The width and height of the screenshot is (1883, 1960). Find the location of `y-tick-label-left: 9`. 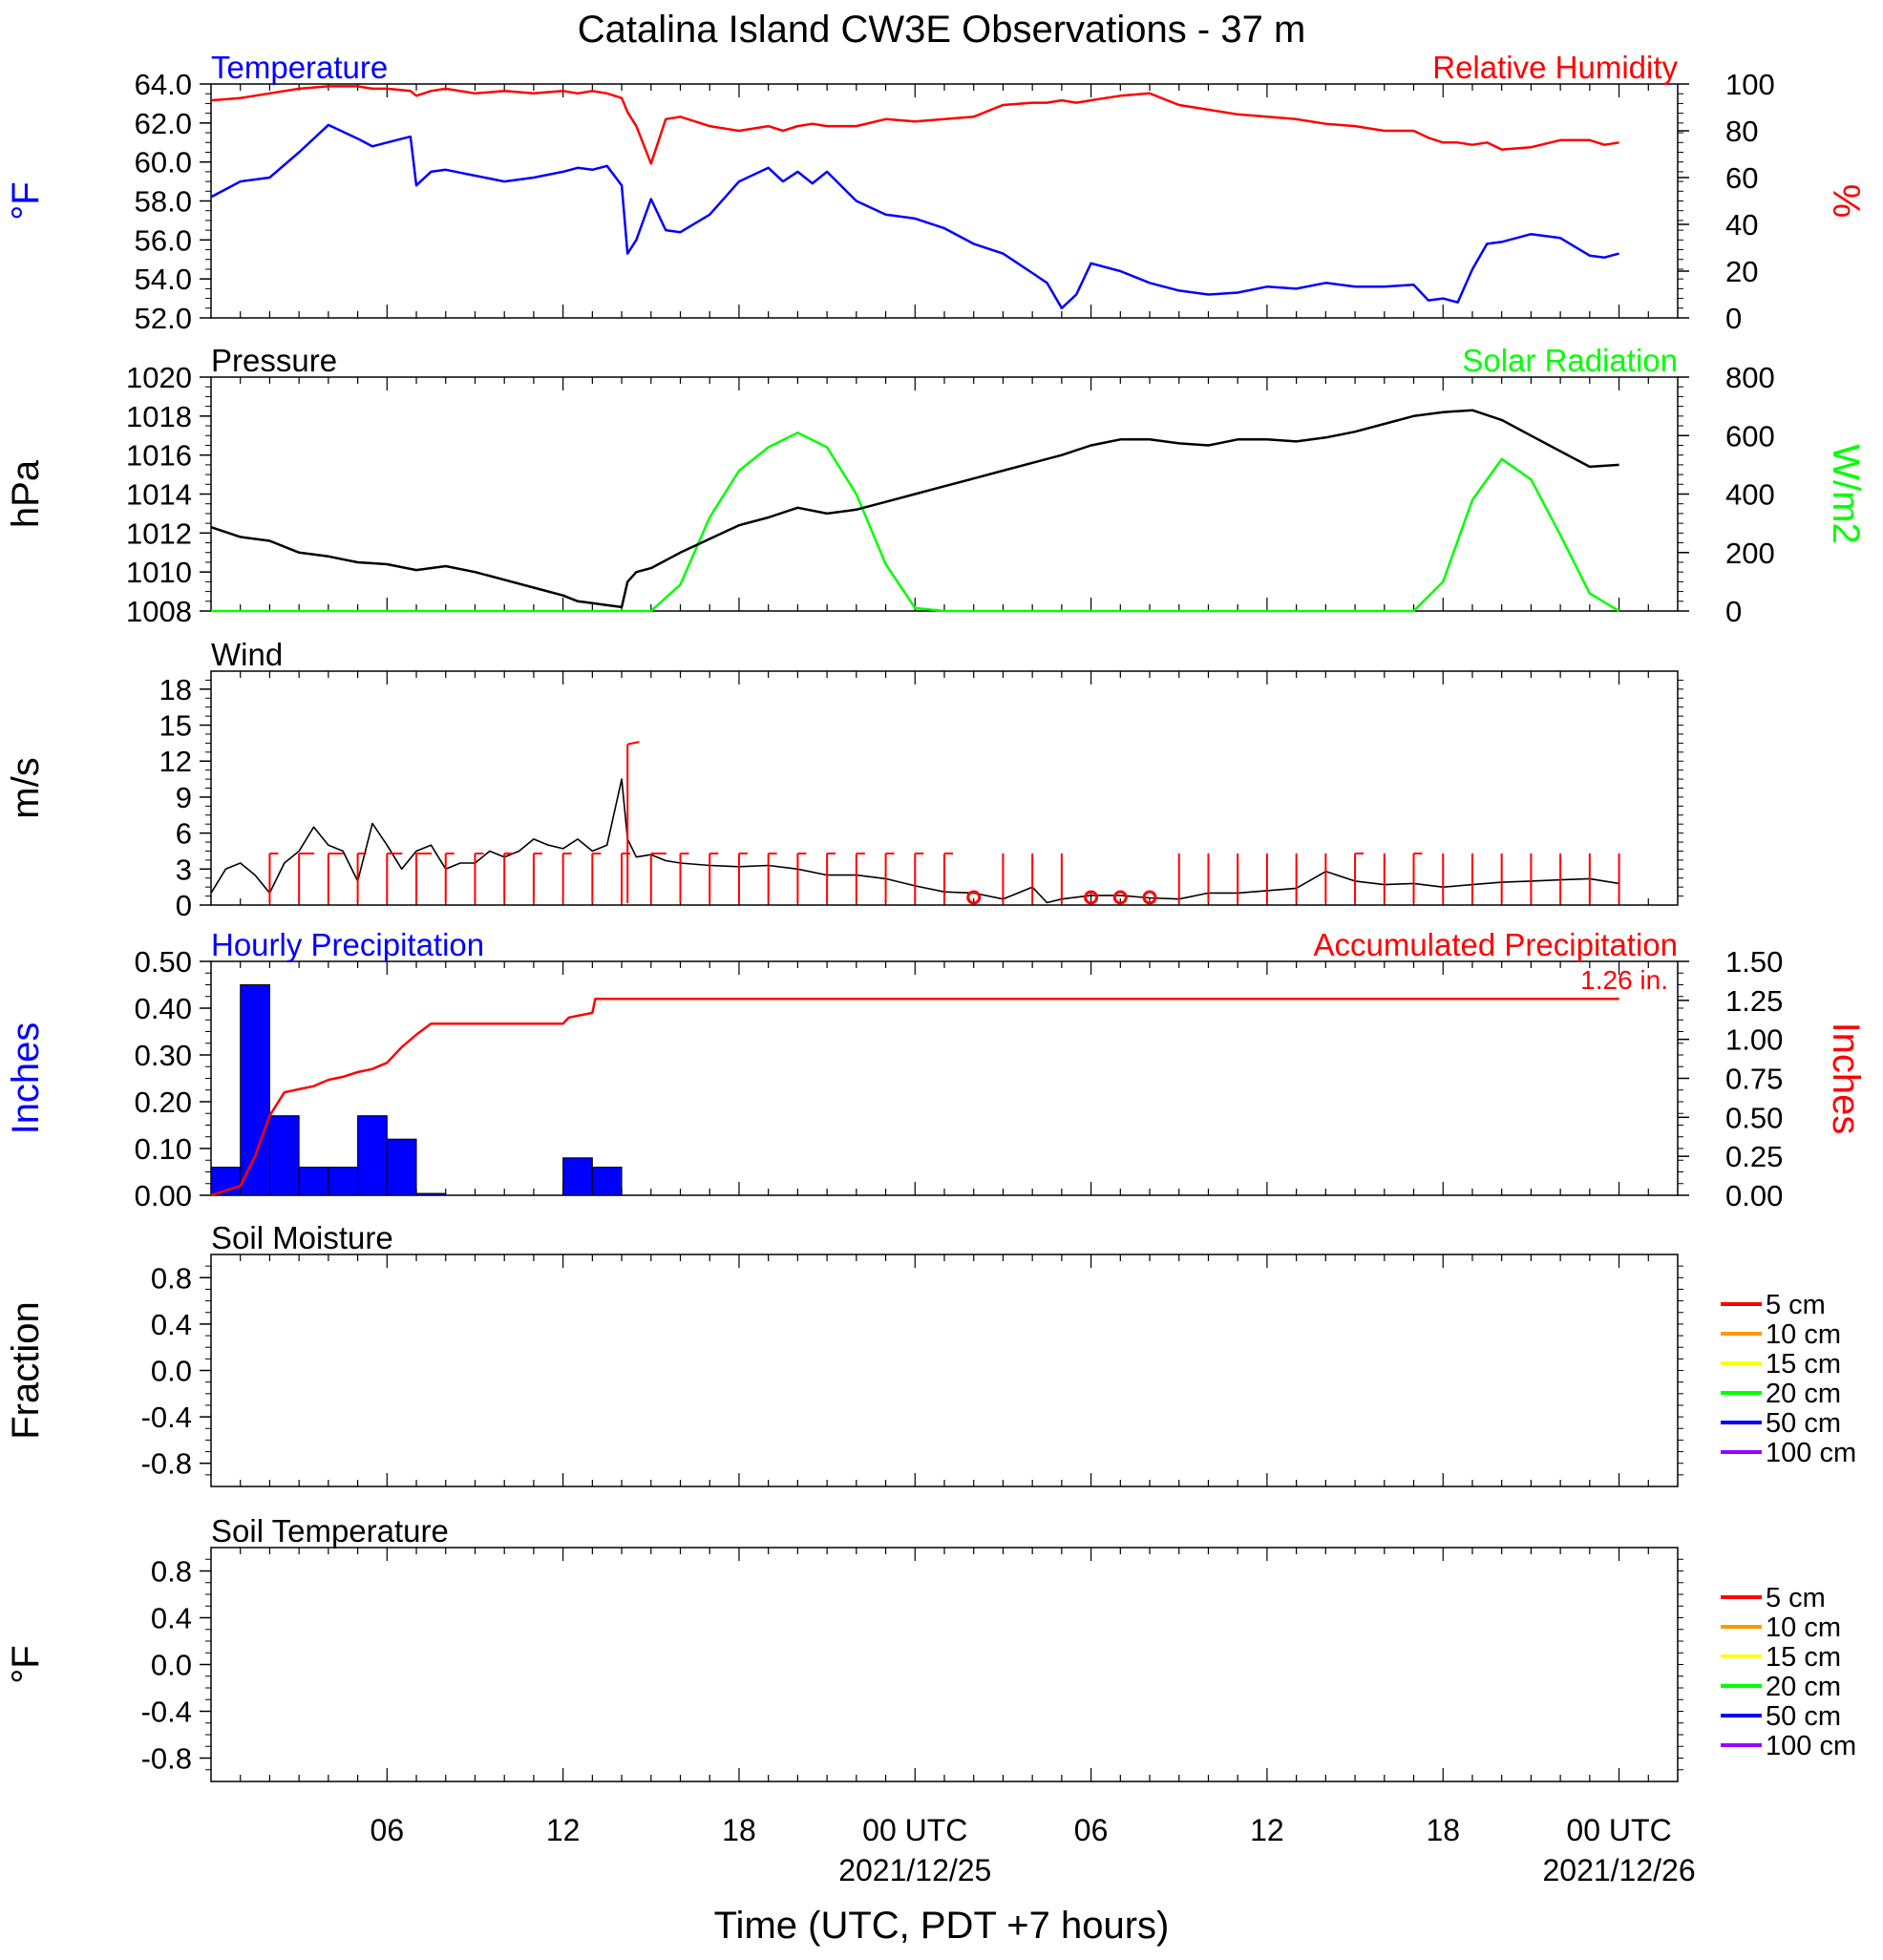

y-tick-label-left: 9 is located at coordinates (184, 797).